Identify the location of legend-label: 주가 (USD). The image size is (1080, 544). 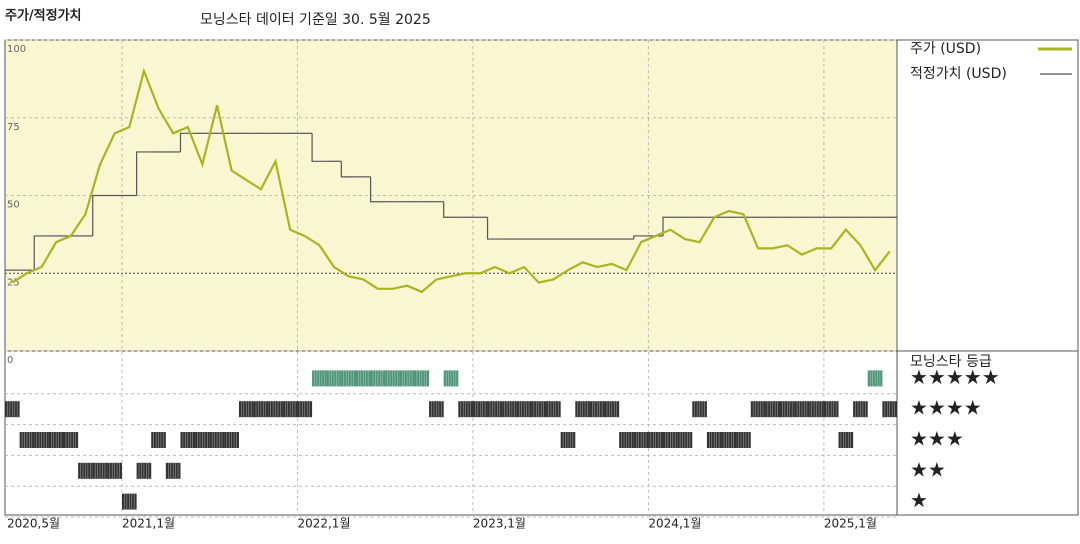
(945, 49).